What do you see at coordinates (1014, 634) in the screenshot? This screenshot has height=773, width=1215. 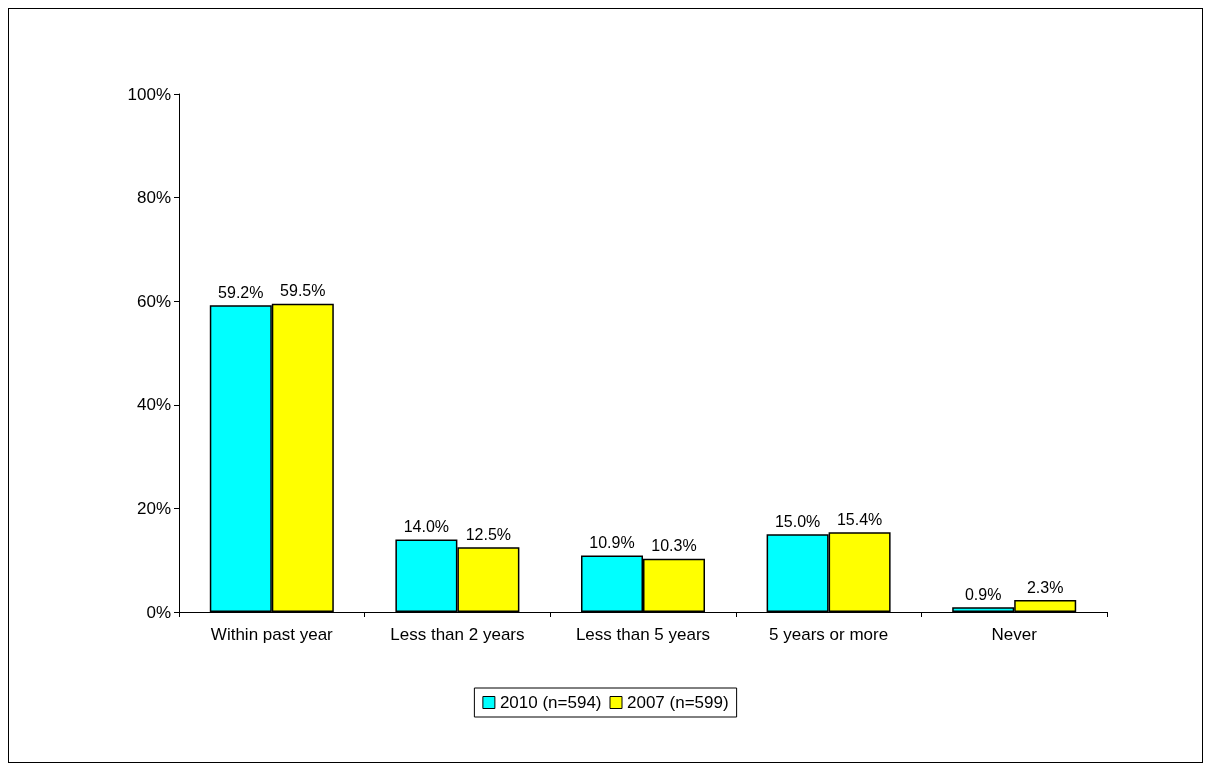 I see `x-tick-label: Never` at bounding box center [1014, 634].